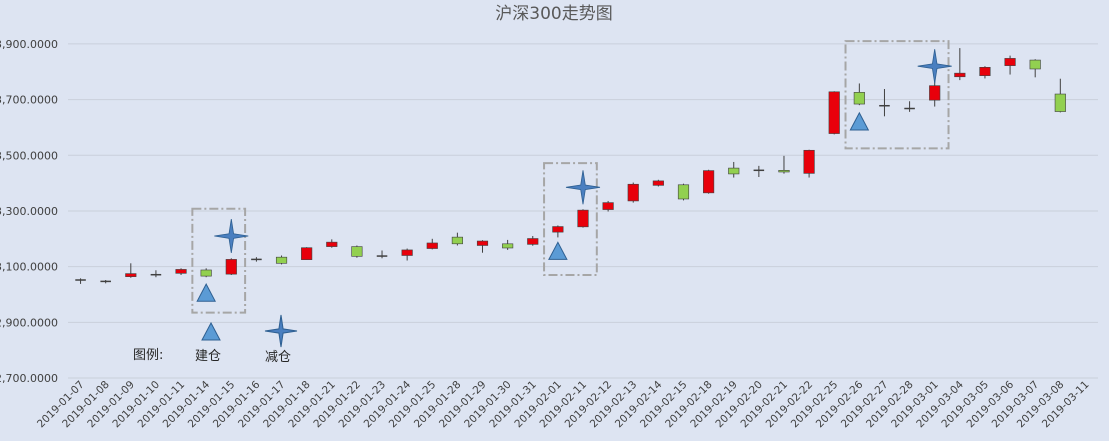  What do you see at coordinates (278, 357) in the screenshot?
I see `legend-sell-label: 减仓` at bounding box center [278, 357].